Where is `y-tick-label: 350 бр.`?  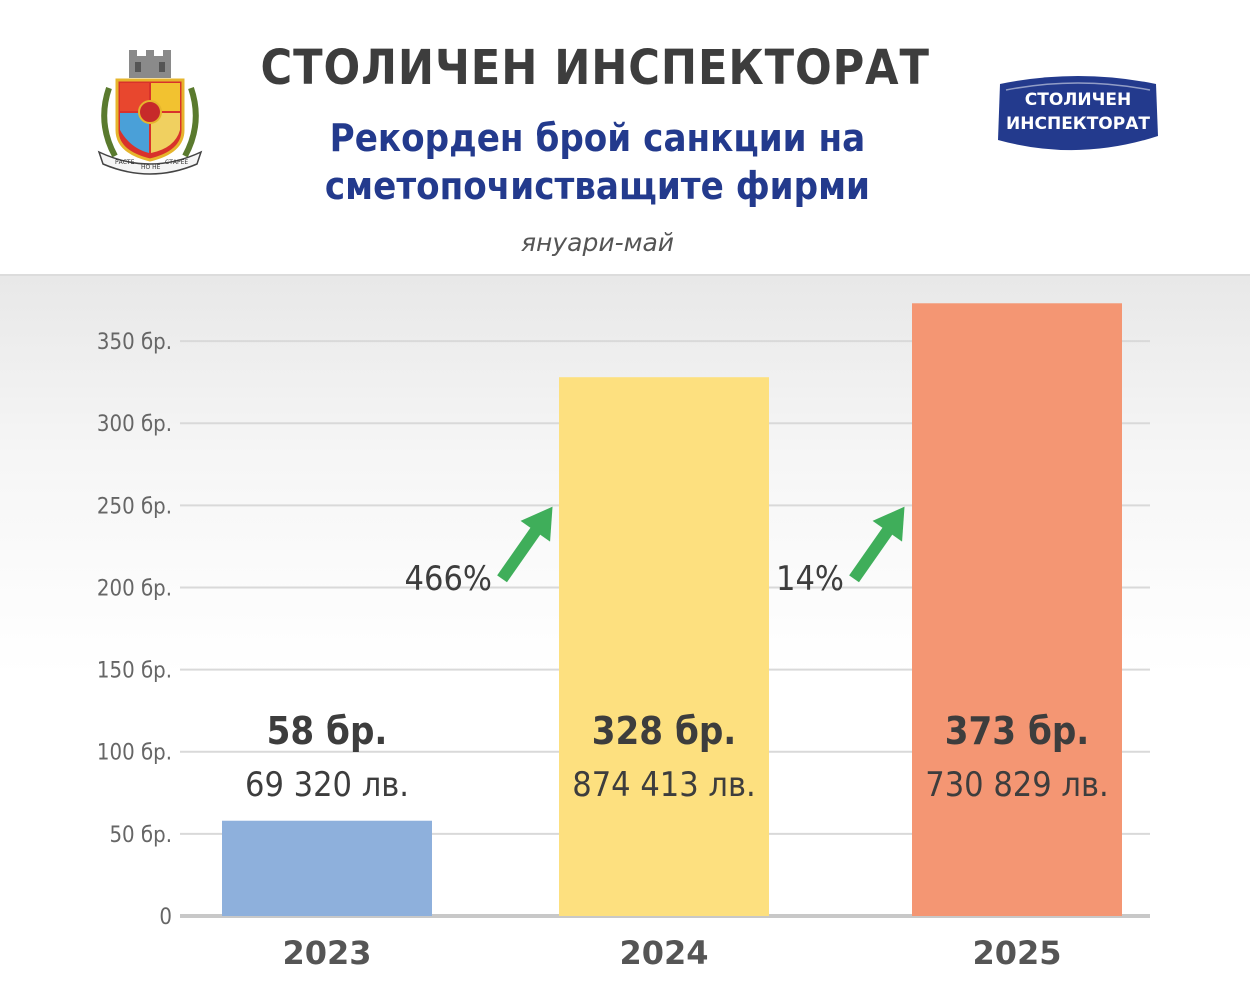 y-tick-label: 350 бр. is located at coordinates (134, 342).